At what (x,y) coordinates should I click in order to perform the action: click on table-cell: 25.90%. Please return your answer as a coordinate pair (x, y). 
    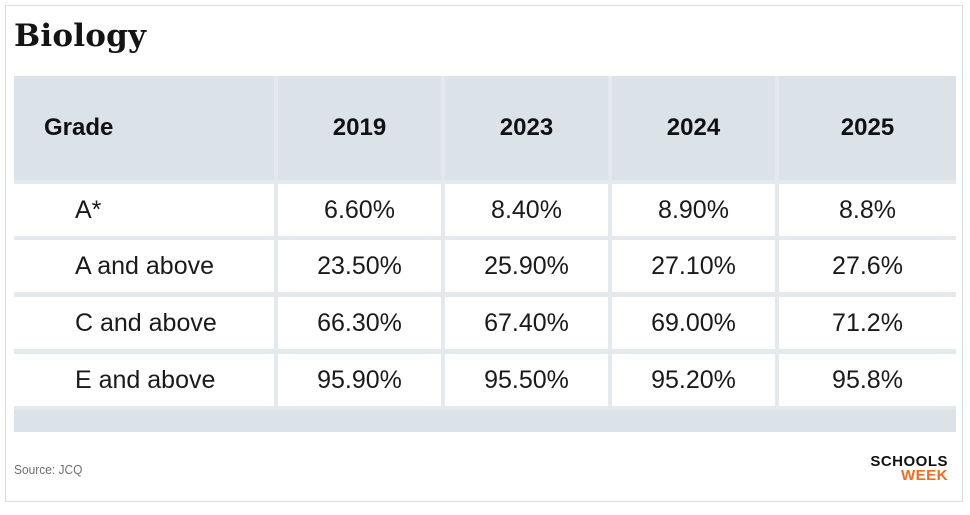
    Looking at the image, I should click on (526, 266).